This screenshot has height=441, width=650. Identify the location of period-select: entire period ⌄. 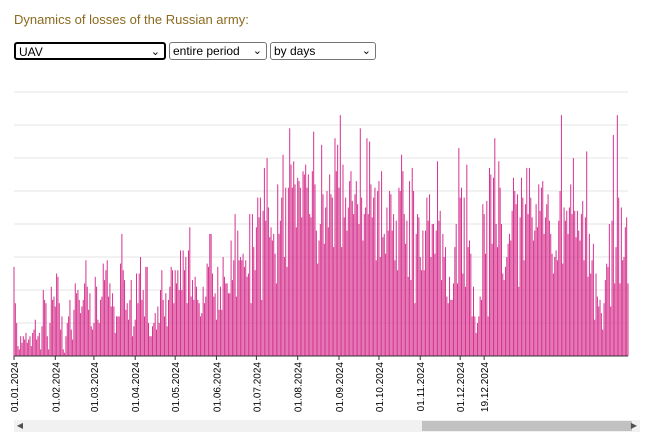
(218, 51).